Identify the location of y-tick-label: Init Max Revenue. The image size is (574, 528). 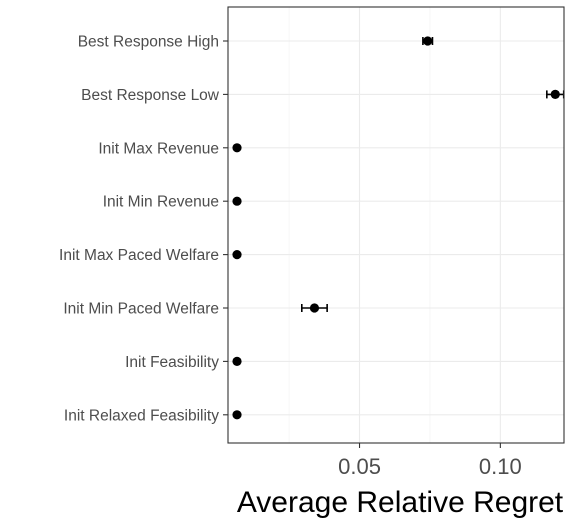
(158, 148).